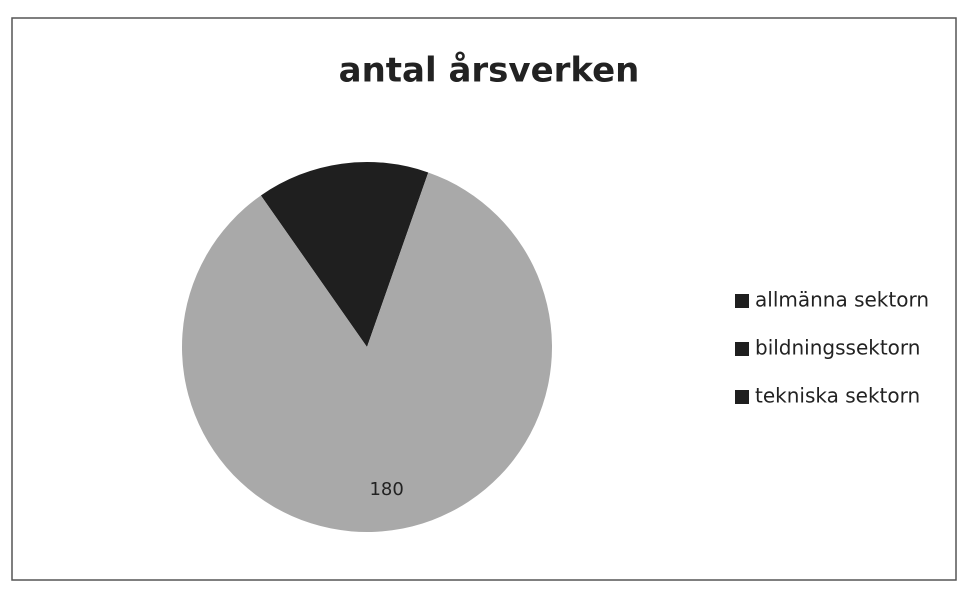 This screenshot has width=962, height=589. Describe the element at coordinates (837, 396) in the screenshot. I see `legend-label: tekniska sektorn` at that location.